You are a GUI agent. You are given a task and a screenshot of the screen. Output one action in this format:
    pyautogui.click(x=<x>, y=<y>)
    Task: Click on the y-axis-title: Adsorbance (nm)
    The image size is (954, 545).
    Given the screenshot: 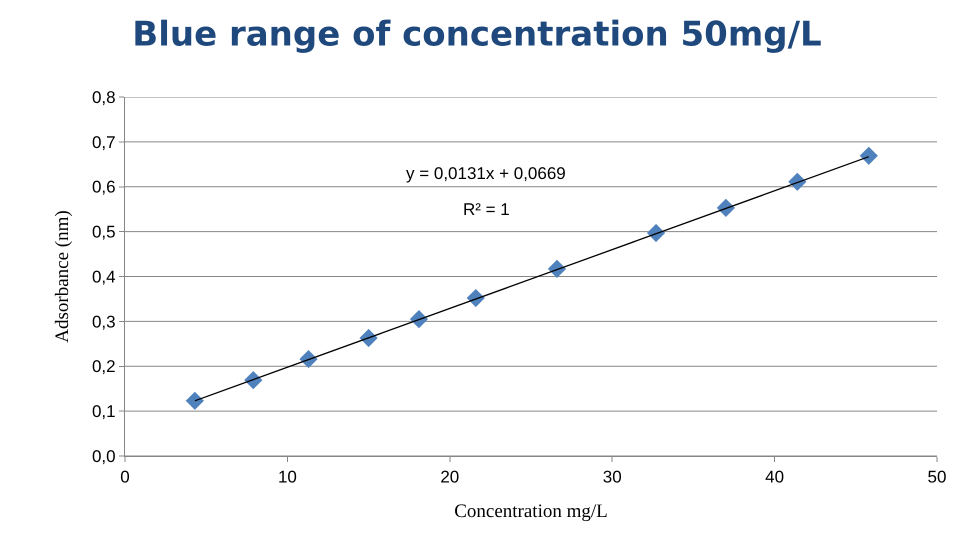 What is the action you would take?
    pyautogui.click(x=62, y=276)
    